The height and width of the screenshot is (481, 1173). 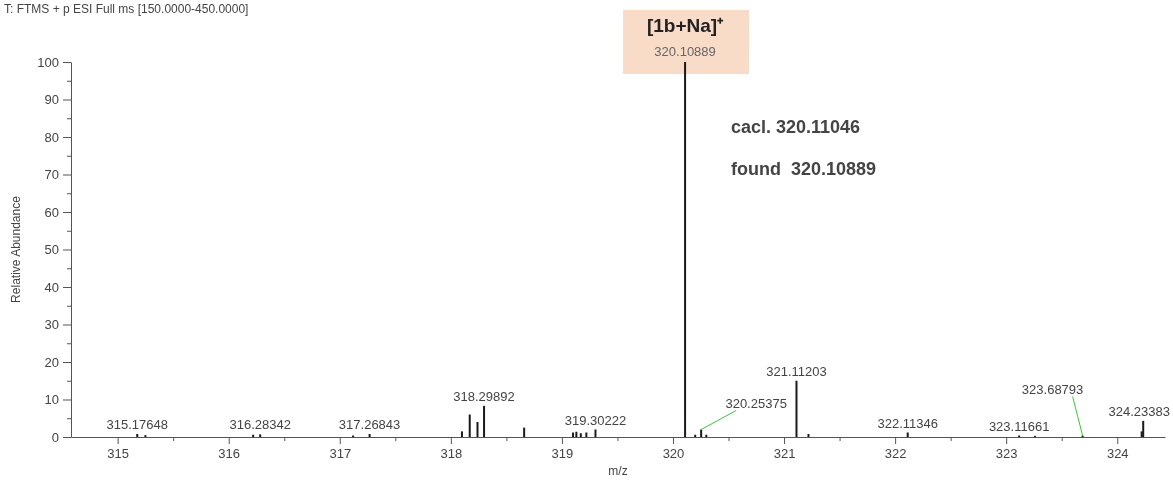 What do you see at coordinates (369, 424) in the screenshot?
I see `annotation: 317.26843` at bounding box center [369, 424].